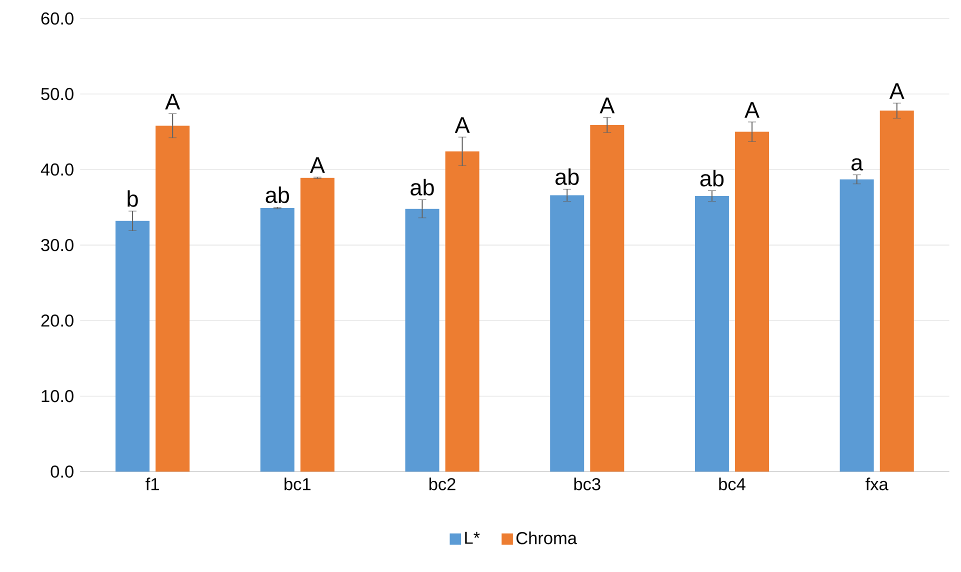 The height and width of the screenshot is (572, 961). Describe the element at coordinates (62, 472) in the screenshot. I see `y-tick-label: 0.0` at that location.